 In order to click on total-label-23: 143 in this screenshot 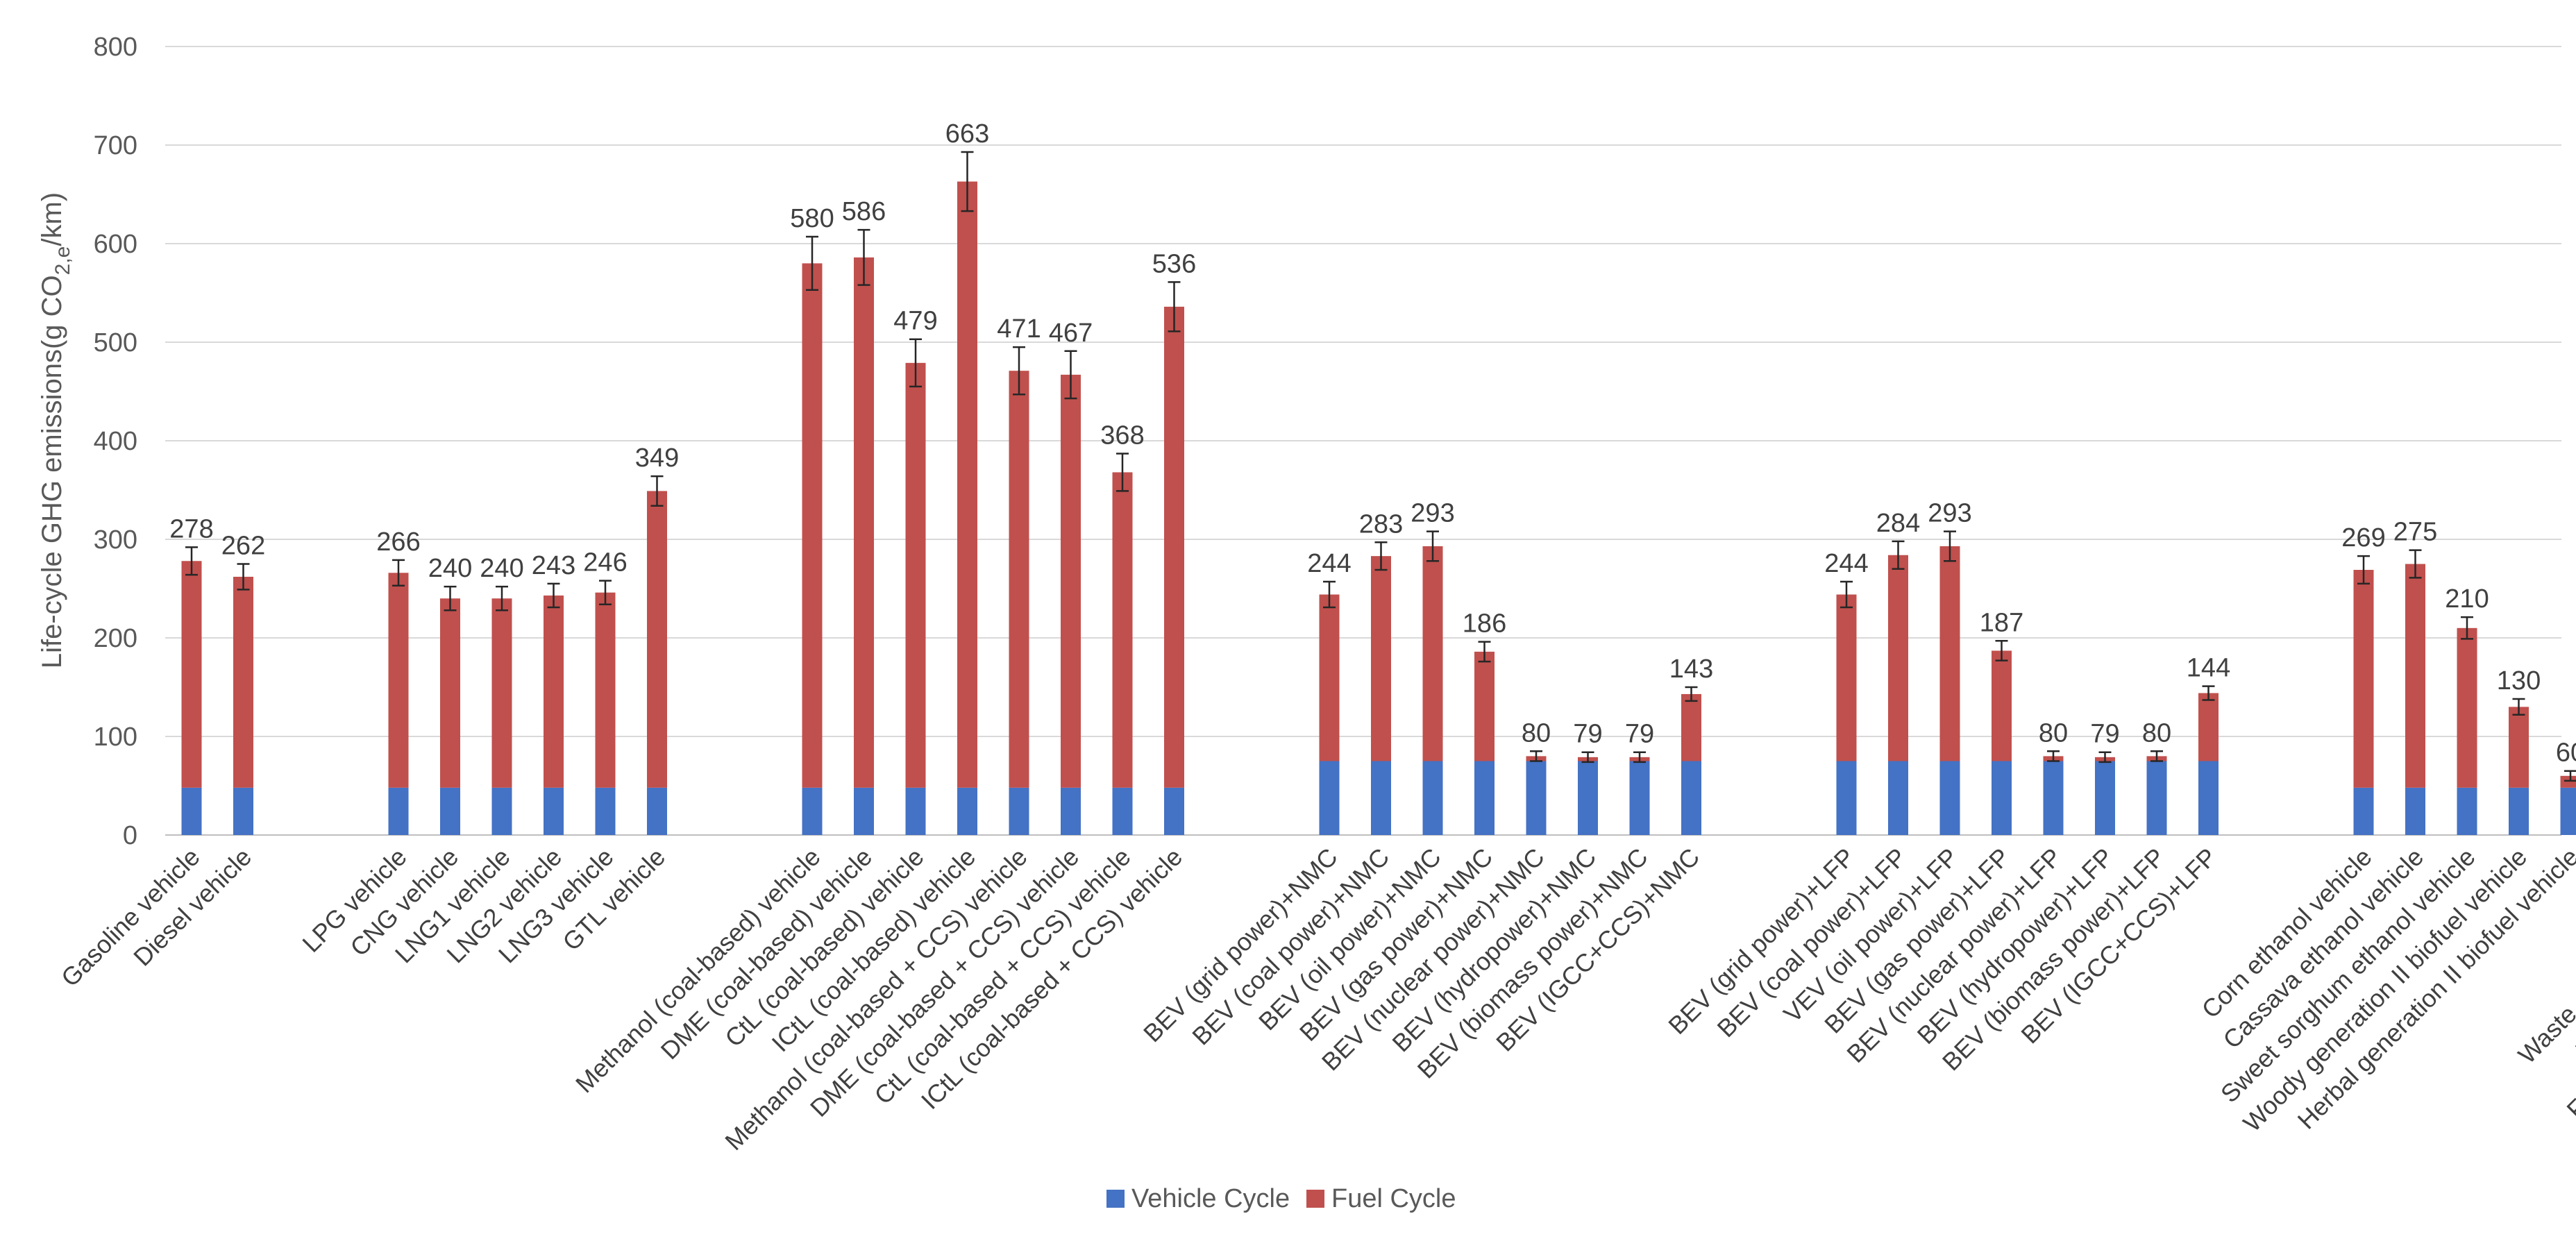, I will do `click(1691, 669)`.